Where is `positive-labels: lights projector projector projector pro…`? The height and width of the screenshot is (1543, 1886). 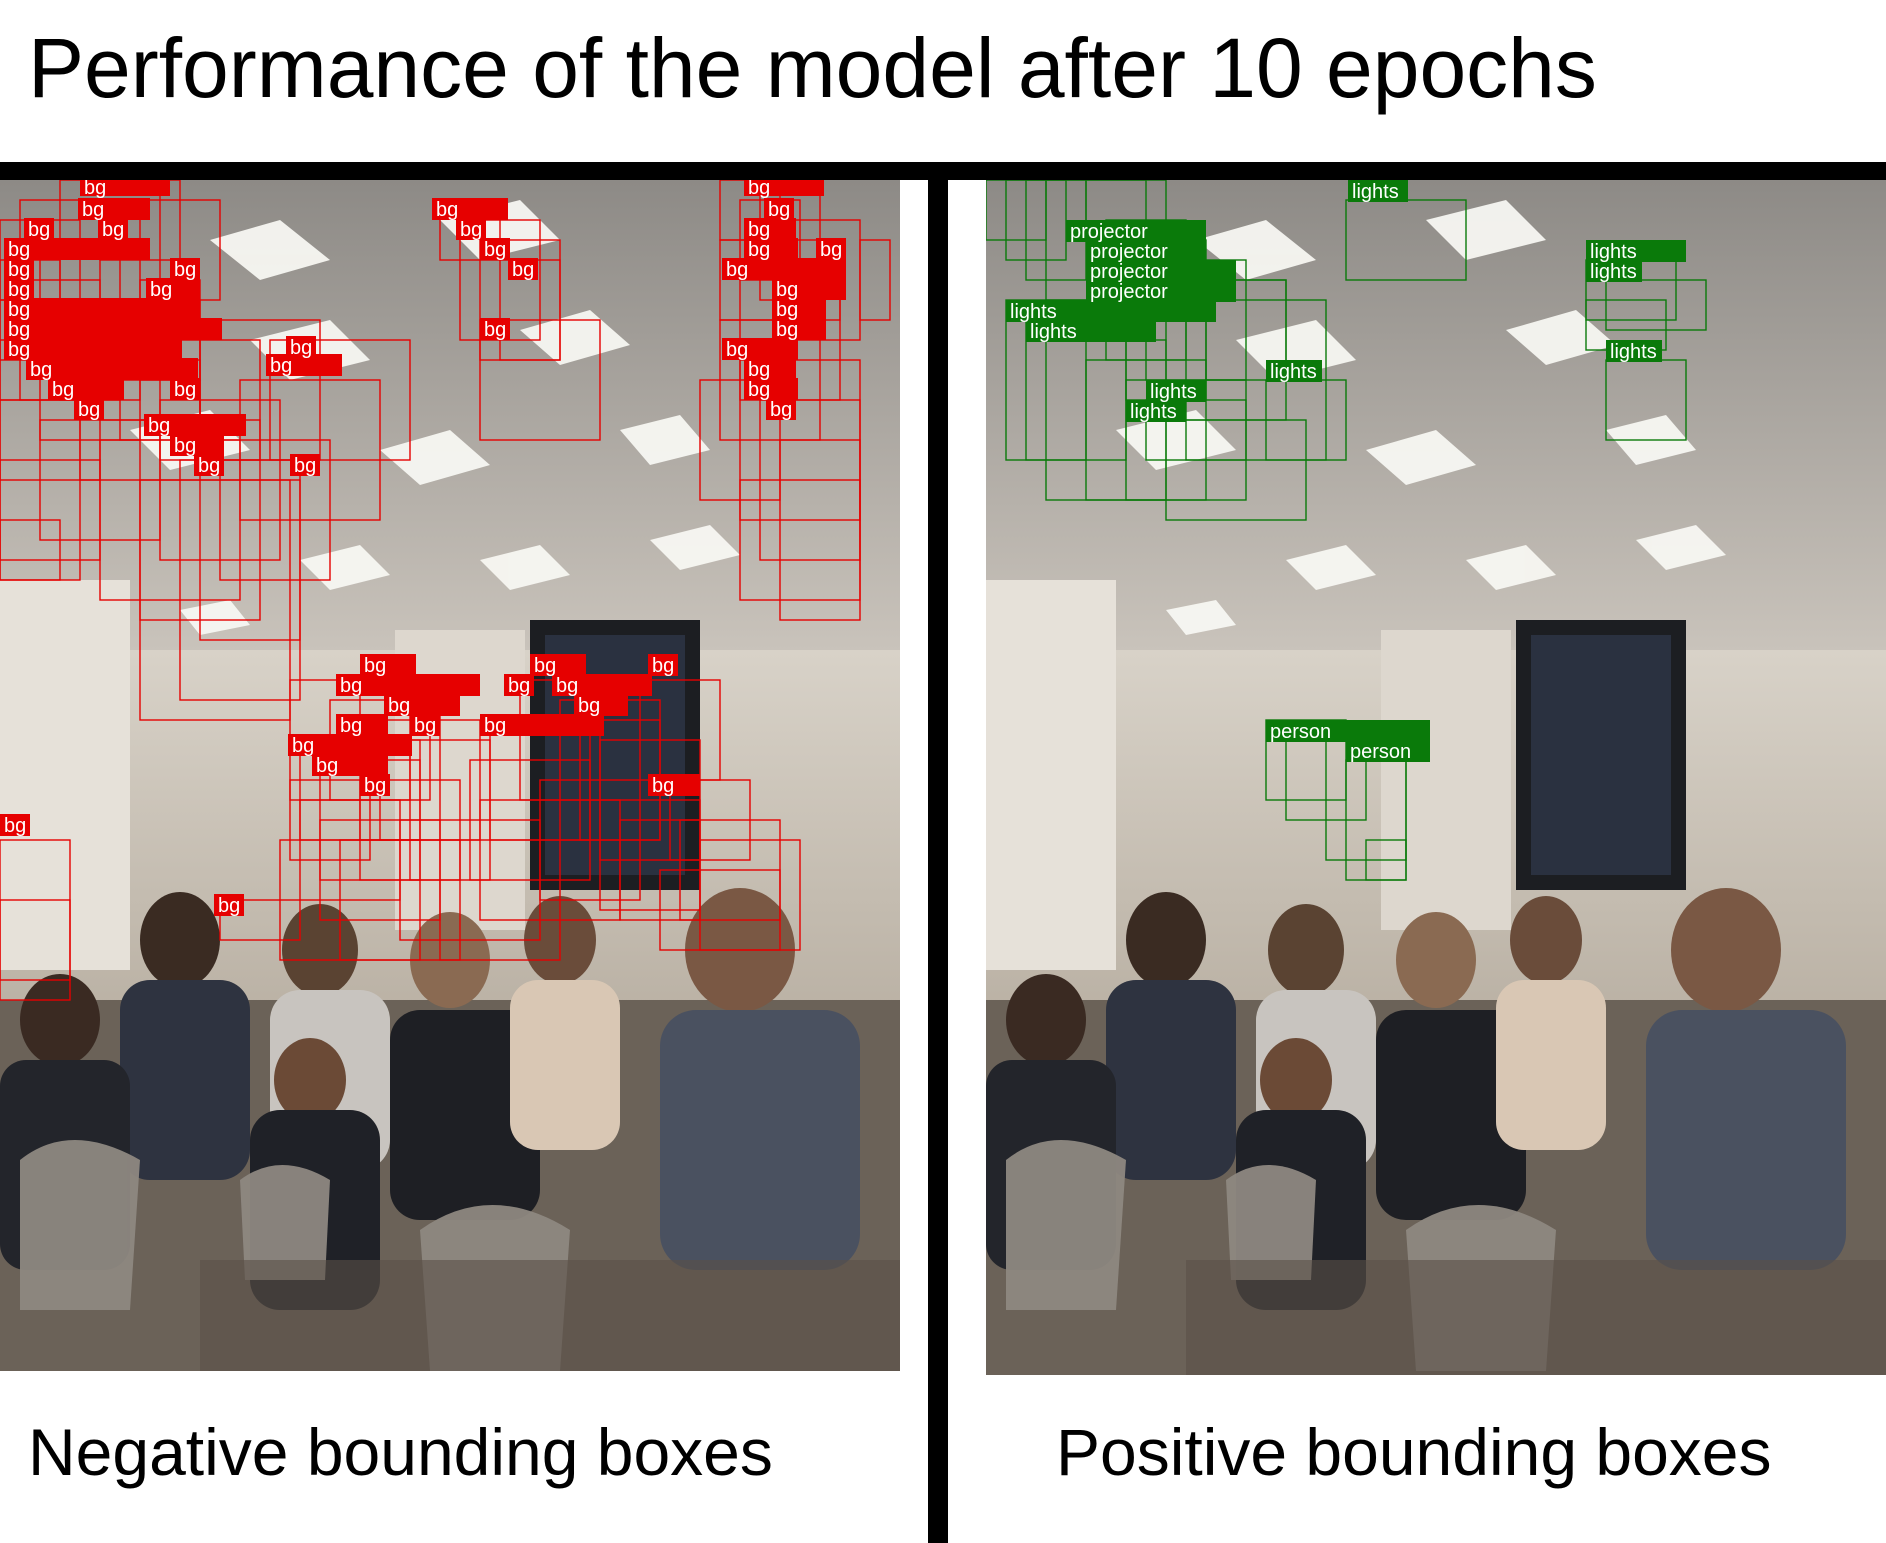
positive-labels: lights projector projector projector pro… is located at coordinates (1346, 471).